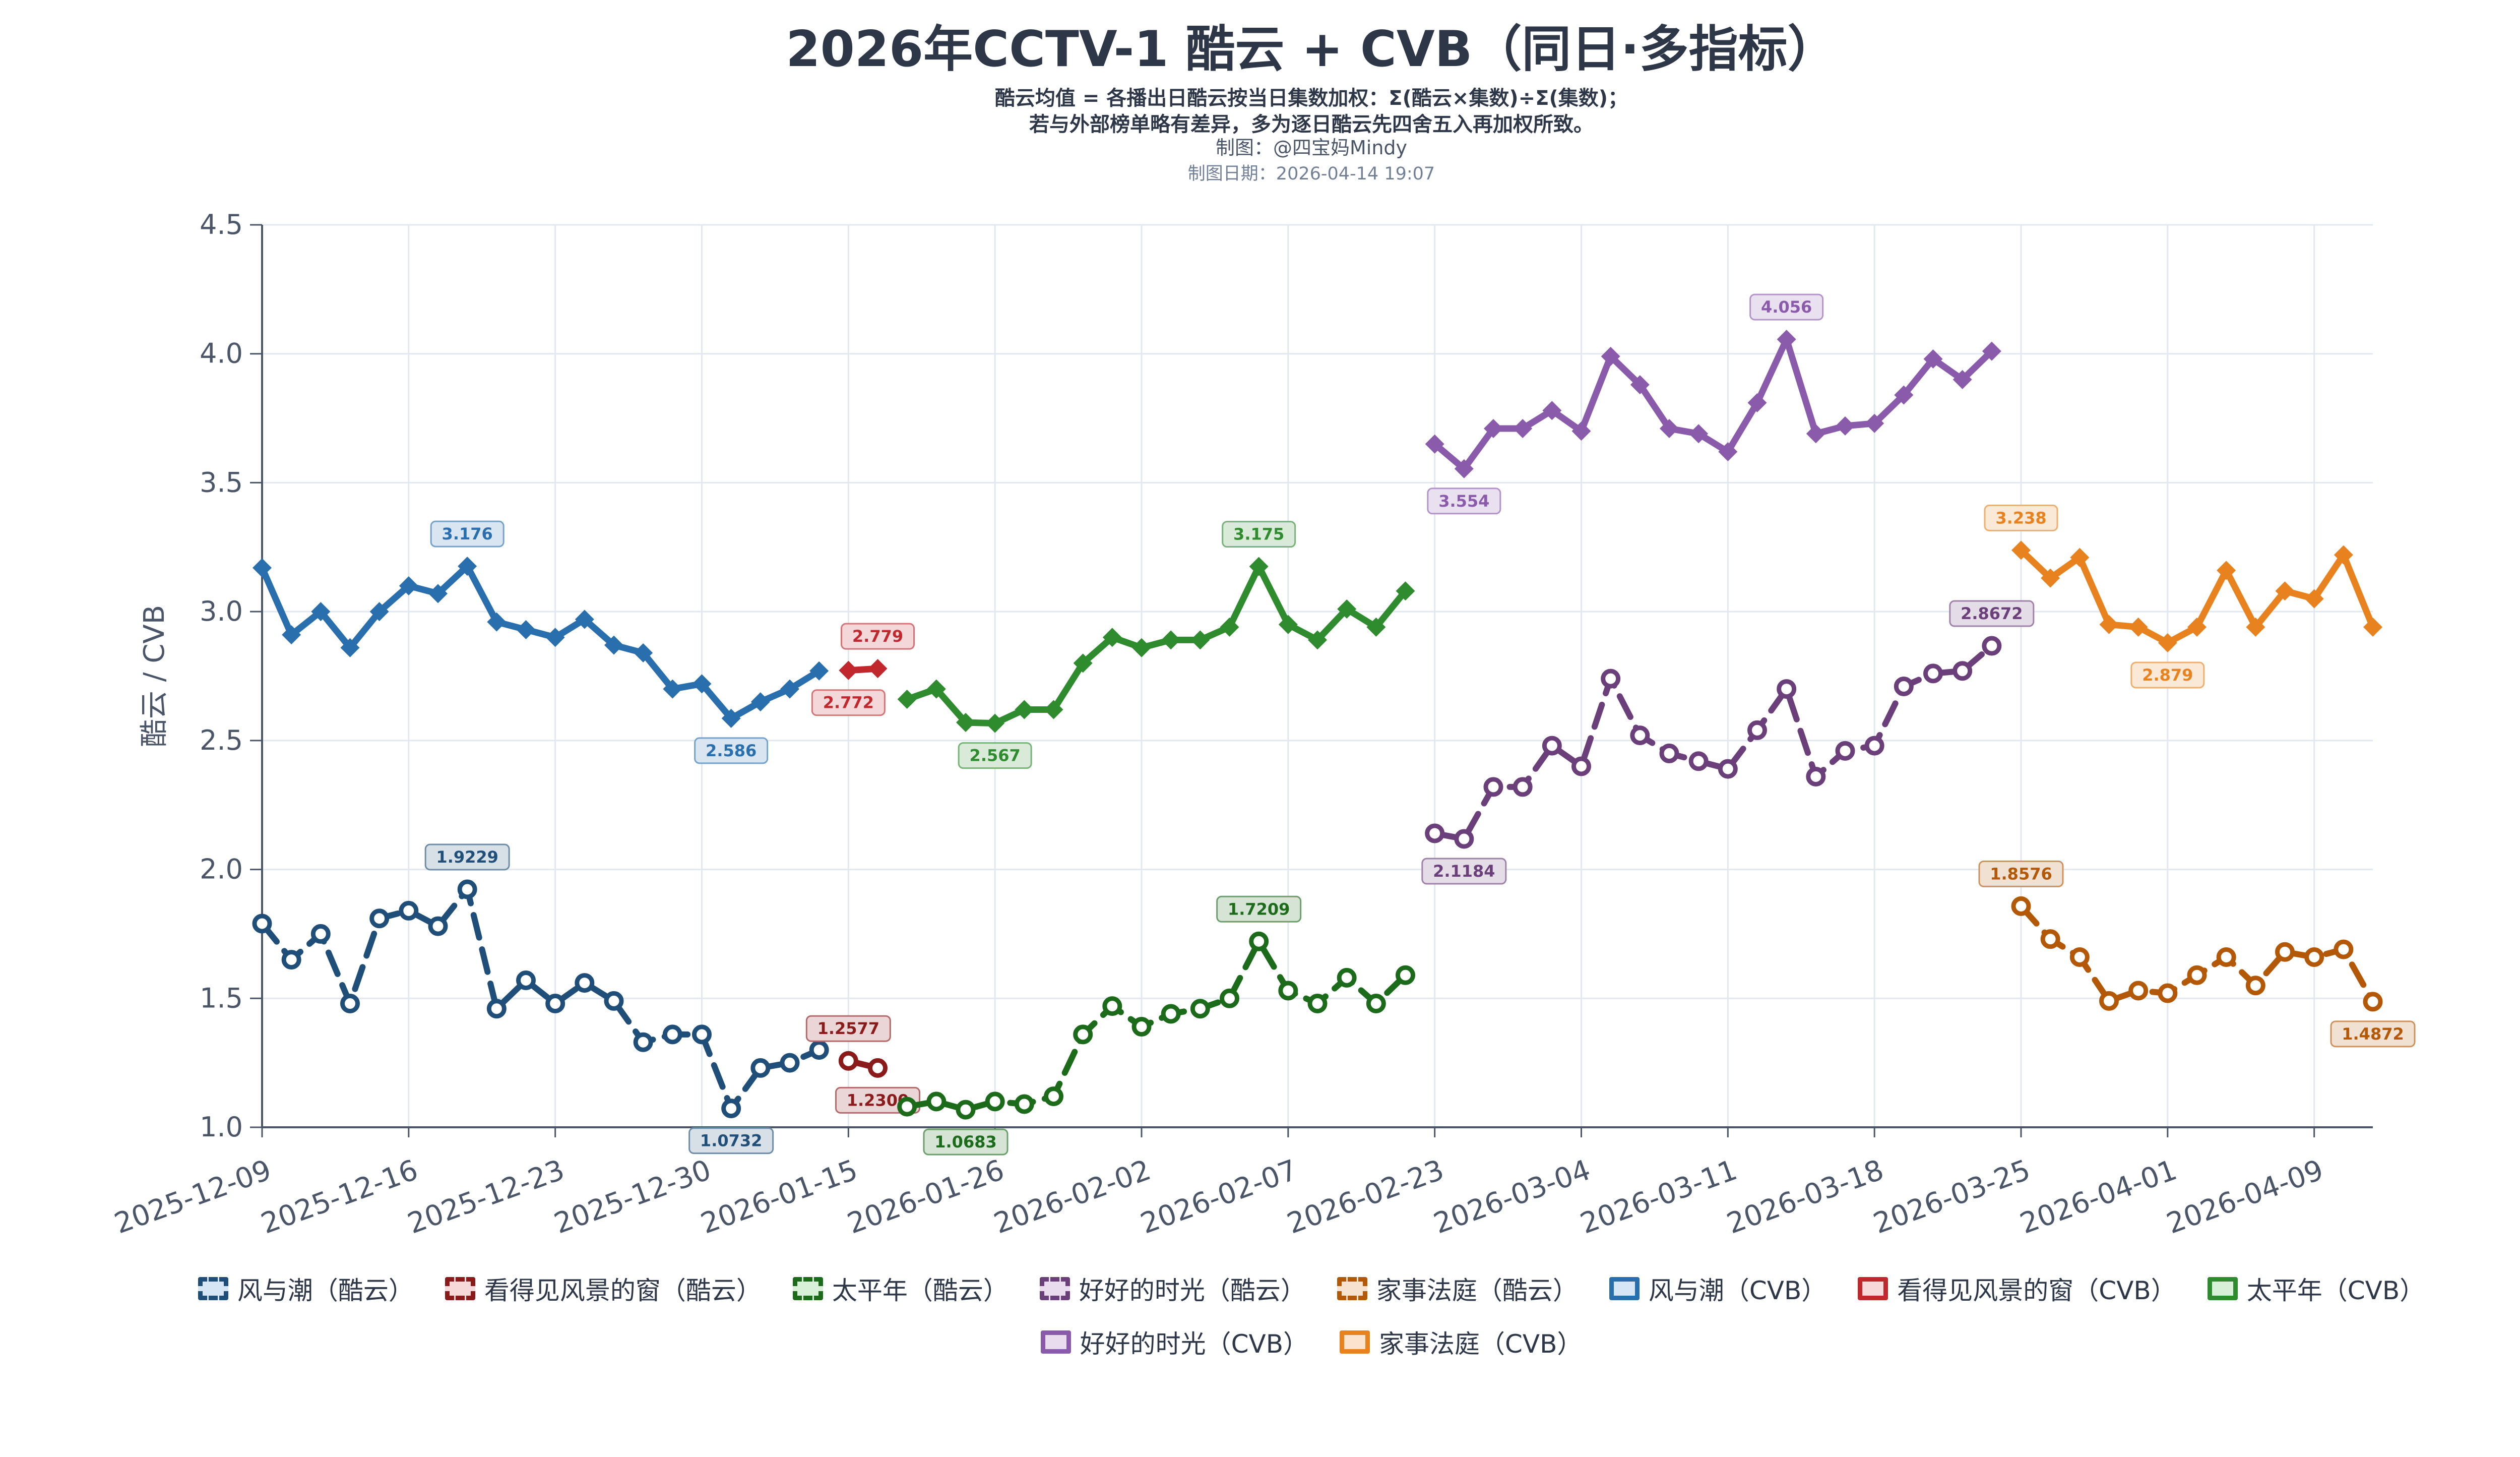 This screenshot has height=1457, width=2520. I want to click on x-tick-label: 2025-12-09, so click(193, 1197).